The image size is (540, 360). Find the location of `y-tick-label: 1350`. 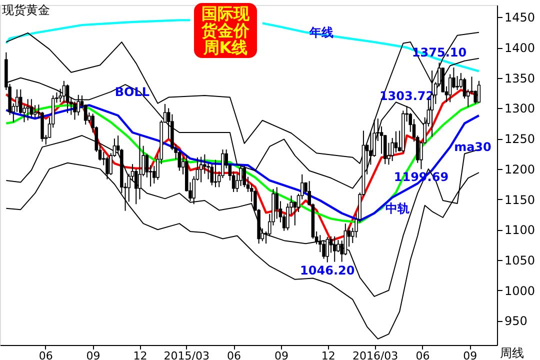

y-tick-label: 1350 is located at coordinates (520, 78).